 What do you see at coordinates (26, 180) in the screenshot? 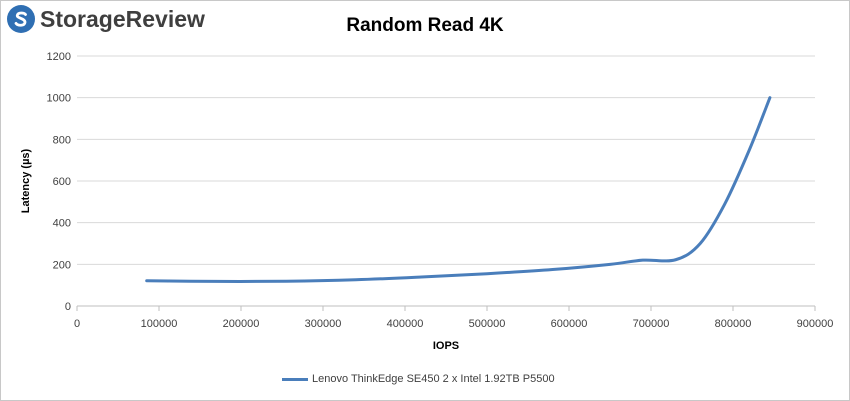
I see `y-axis-title: Latency (µs)` at bounding box center [26, 180].